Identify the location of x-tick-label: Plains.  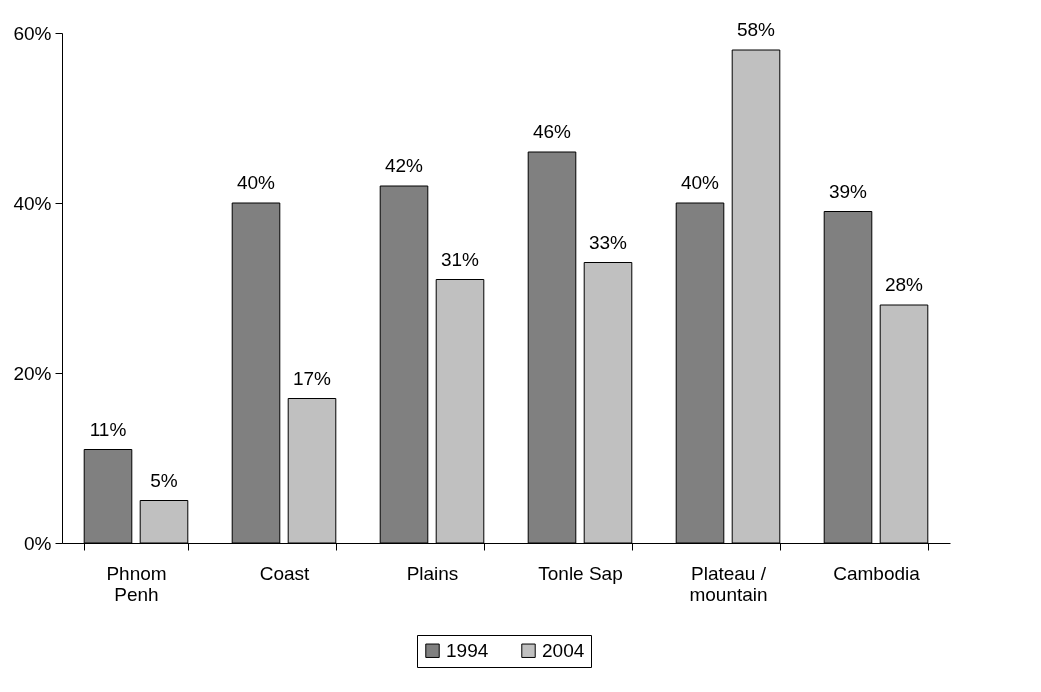
(432, 573).